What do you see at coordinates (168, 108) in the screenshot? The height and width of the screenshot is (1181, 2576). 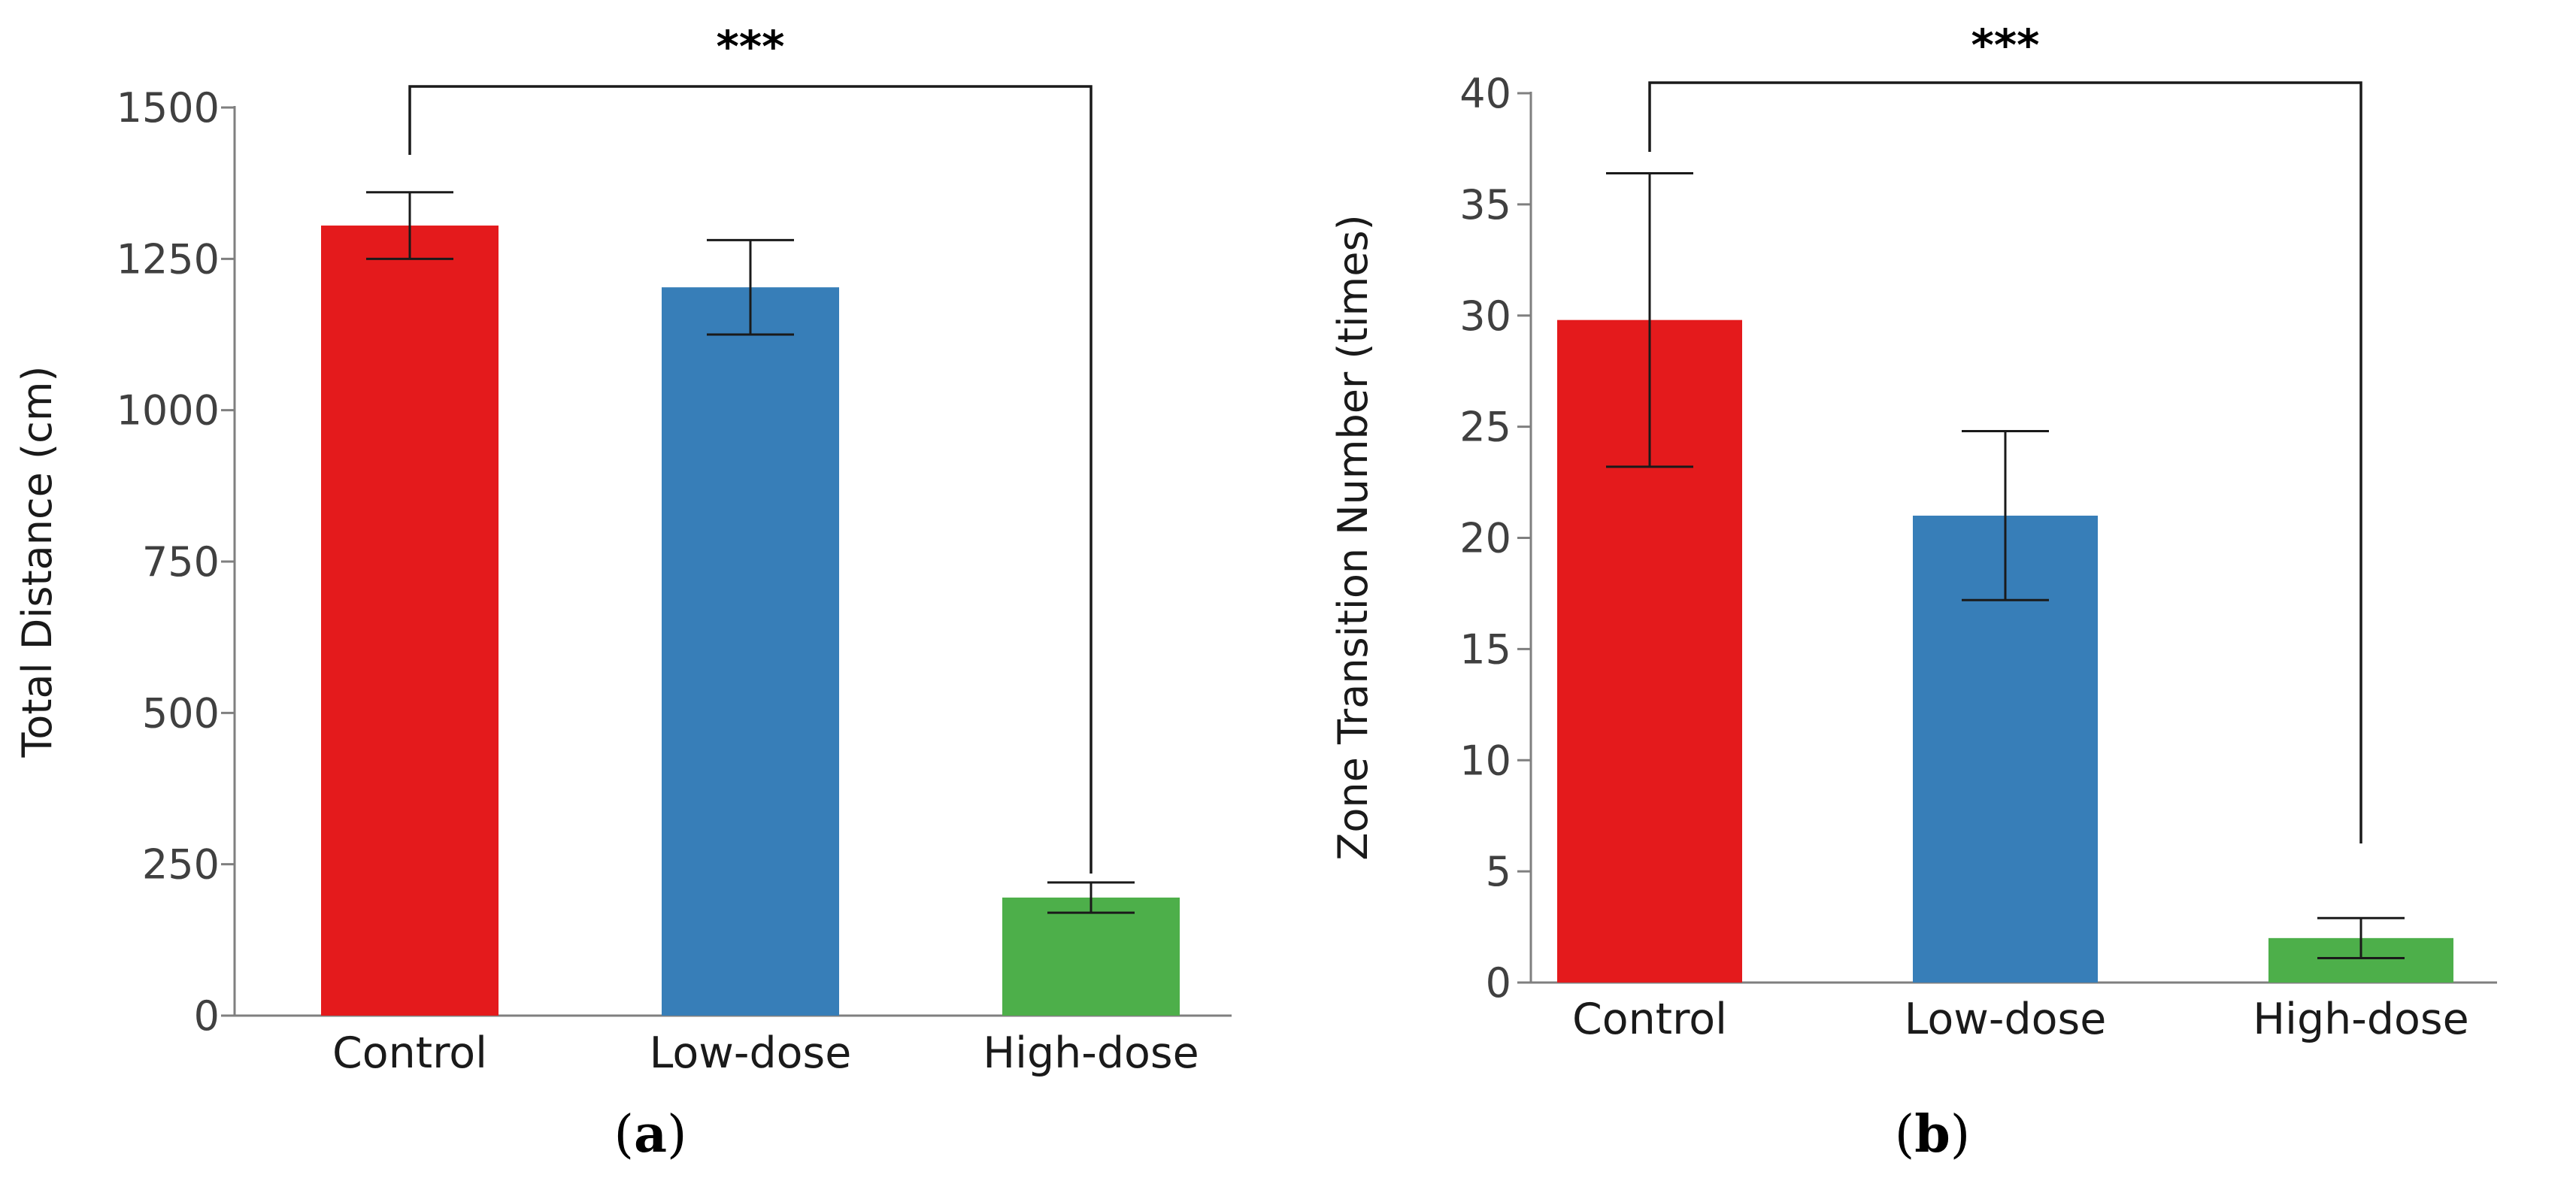 I see `y-tick-label: 1500` at bounding box center [168, 108].